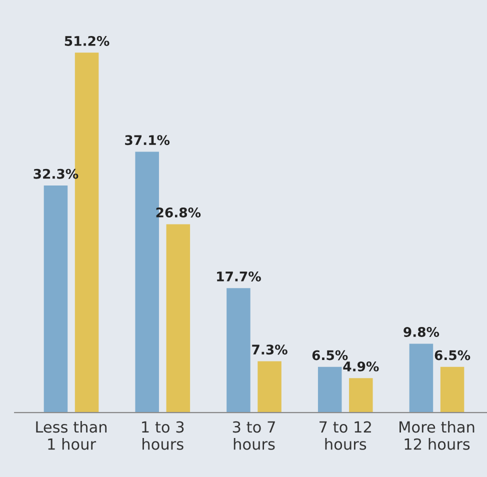 This screenshot has height=477, width=487. Describe the element at coordinates (71, 435) in the screenshot. I see `x-tick-label: Less than 1 hour` at that location.